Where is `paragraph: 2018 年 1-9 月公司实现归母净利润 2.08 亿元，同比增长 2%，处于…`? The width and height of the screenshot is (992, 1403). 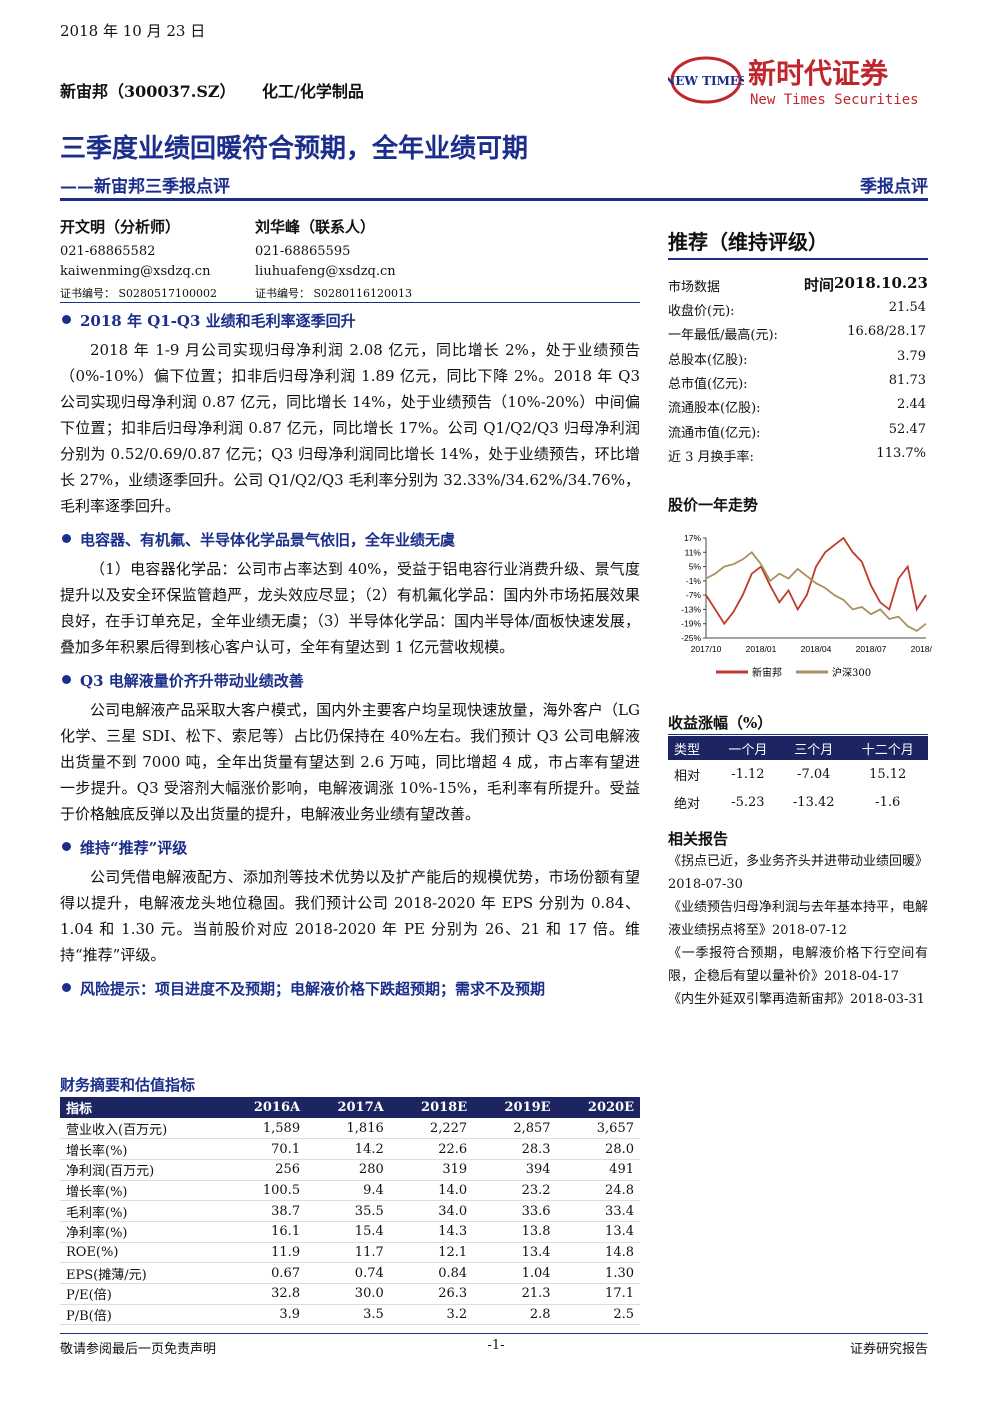
paragraph: 2018 年 1-9 月公司实现归母净利润 2.08 亿元，同比增长 2%，处于… is located at coordinates (350, 428).